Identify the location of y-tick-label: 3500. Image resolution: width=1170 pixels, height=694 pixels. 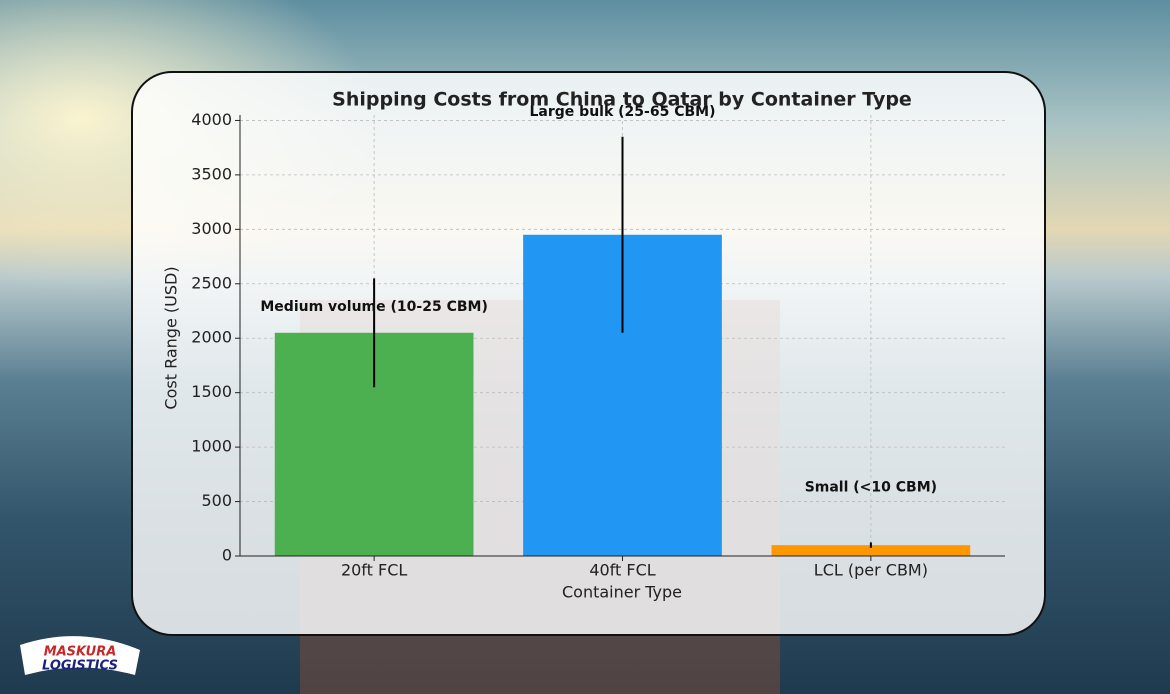
(211, 173).